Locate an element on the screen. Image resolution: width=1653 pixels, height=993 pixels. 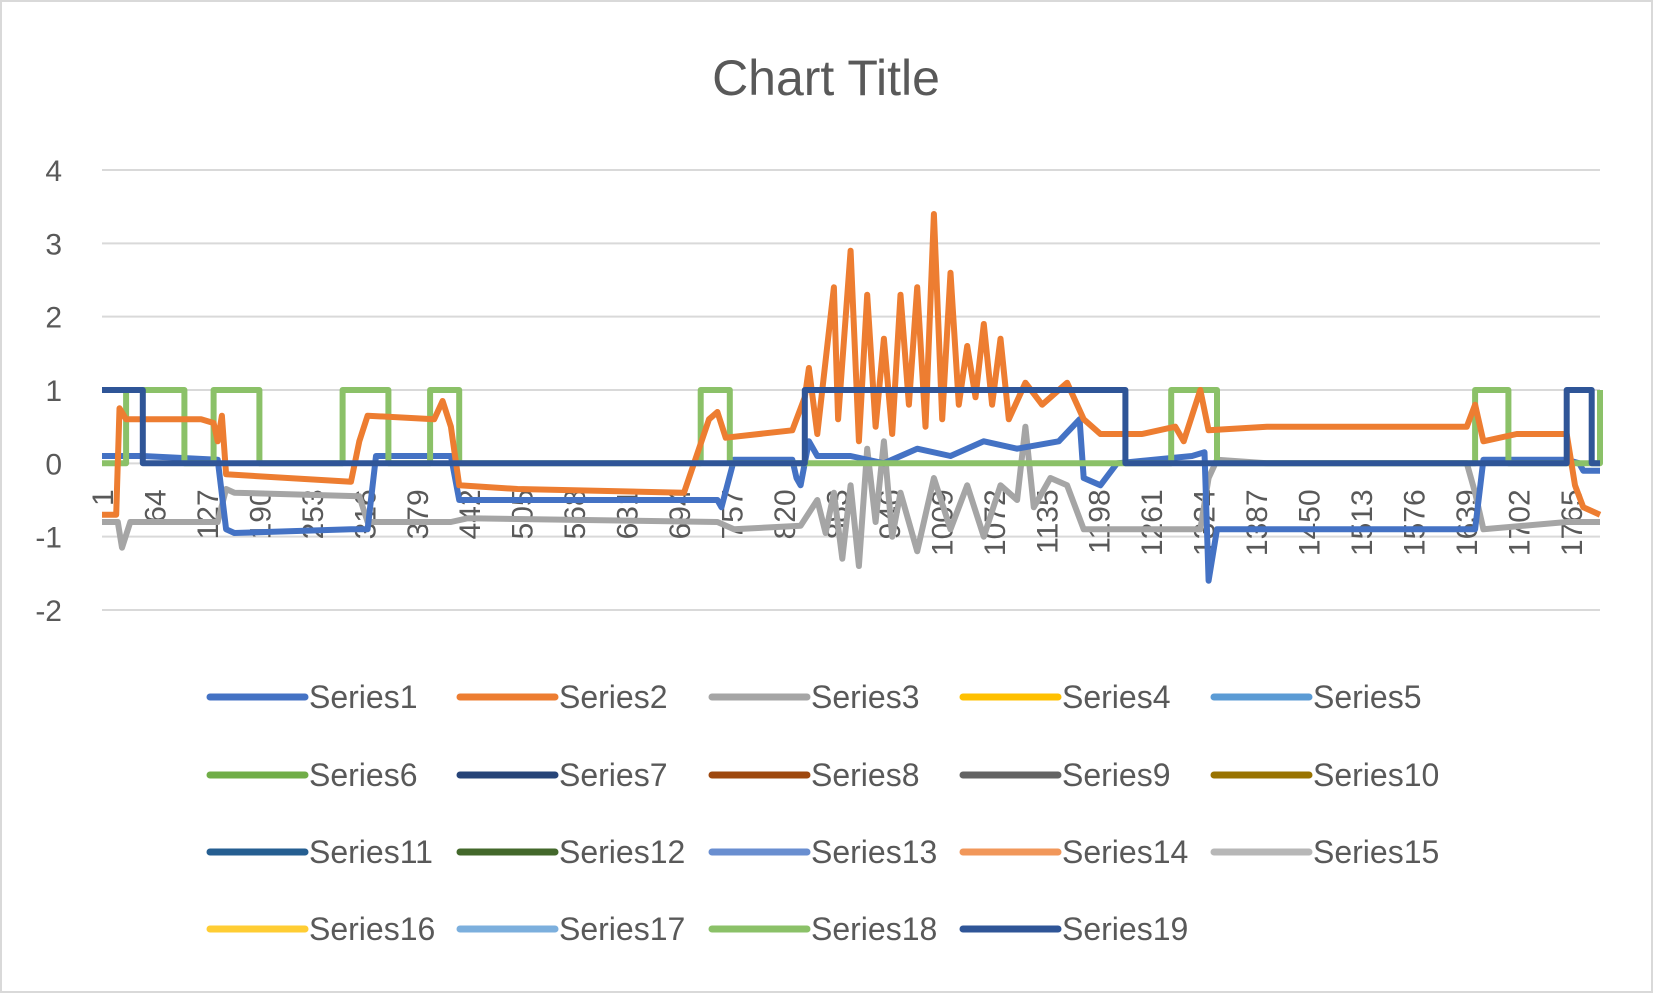
y-tick-label: 4 is located at coordinates (53, 171).